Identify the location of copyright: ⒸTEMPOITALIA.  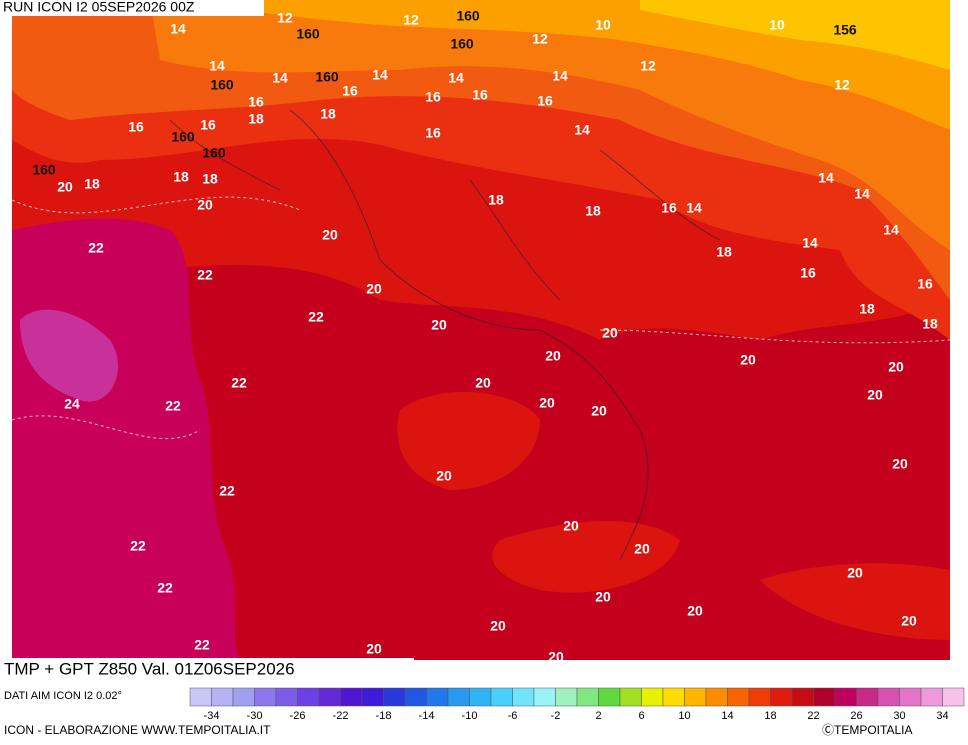
(867, 730).